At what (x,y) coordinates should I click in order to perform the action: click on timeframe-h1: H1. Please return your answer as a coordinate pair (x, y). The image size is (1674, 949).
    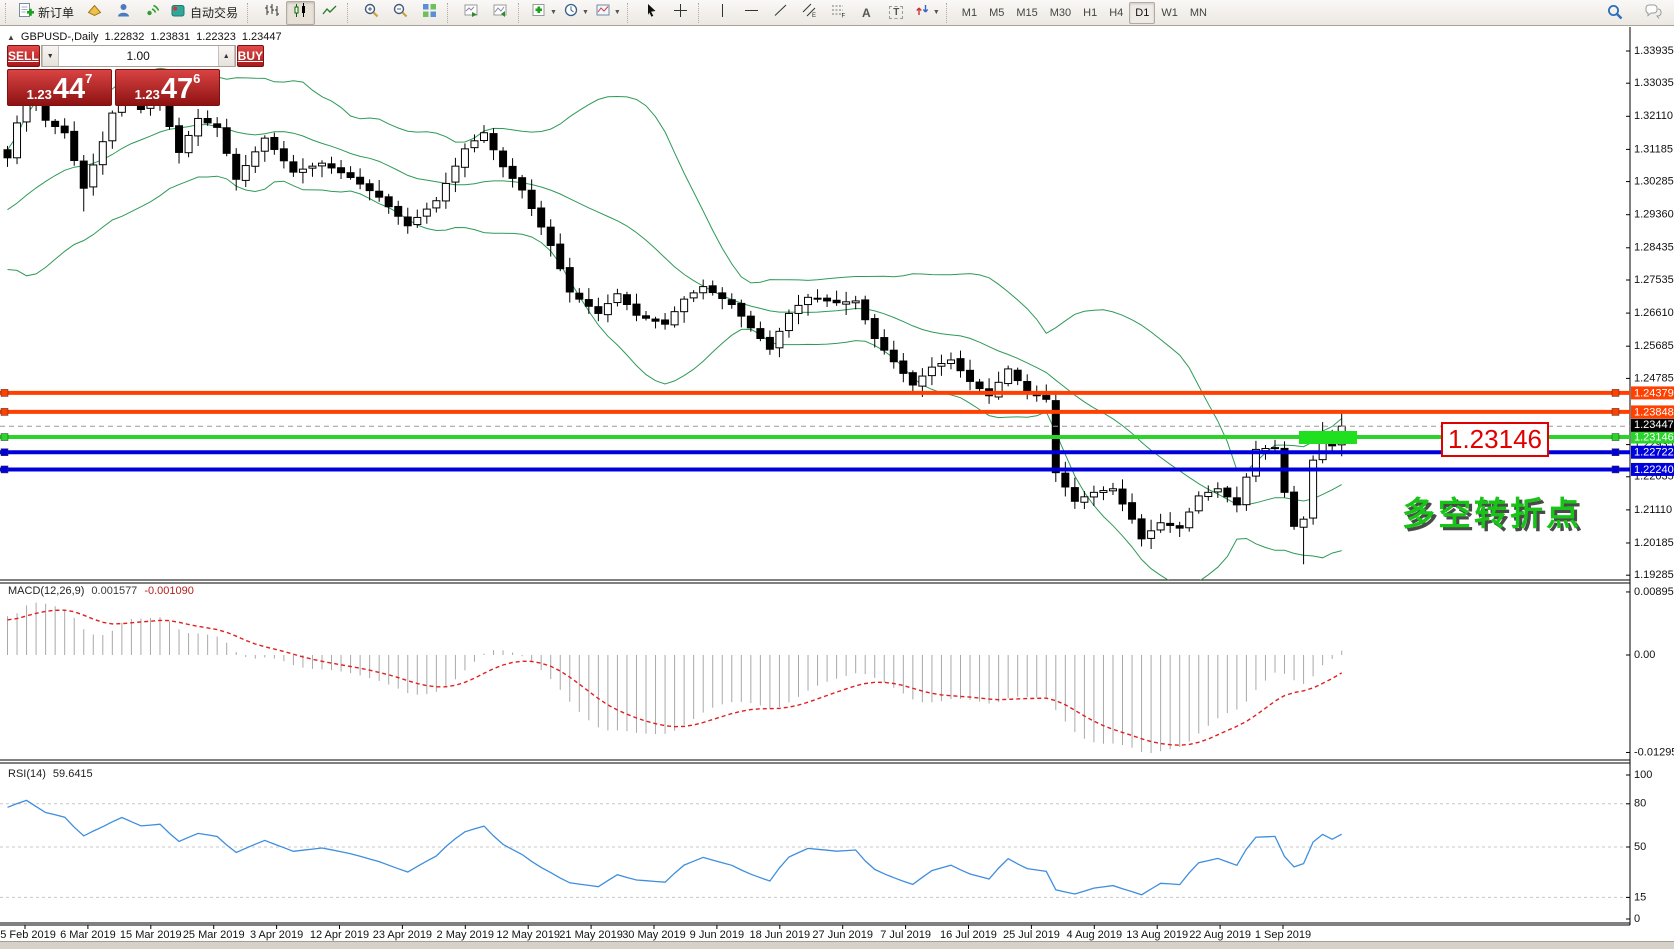
    Looking at the image, I should click on (1090, 12).